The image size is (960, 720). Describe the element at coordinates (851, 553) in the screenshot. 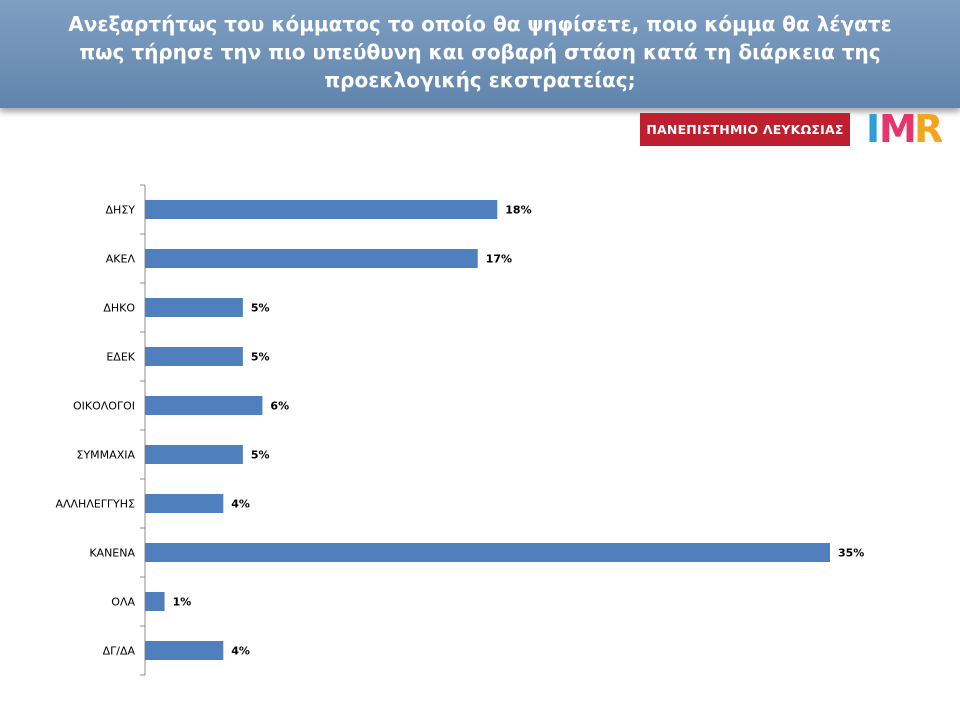

I see `data-label: 35%` at that location.